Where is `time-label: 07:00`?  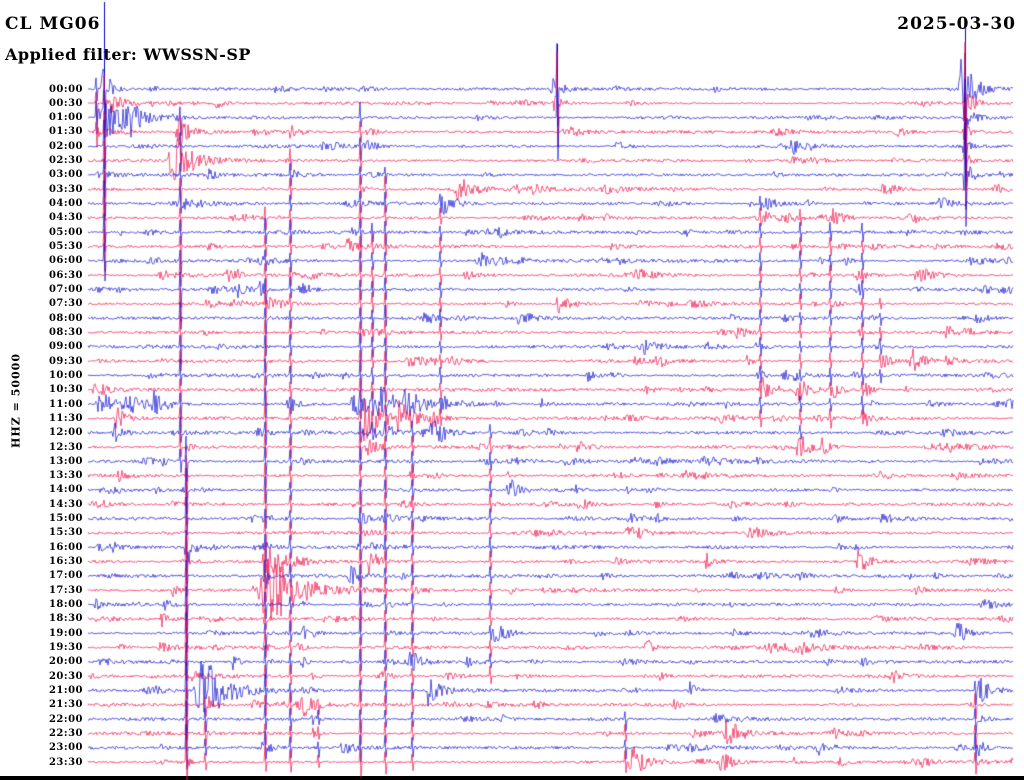 time-label: 07:00 is located at coordinates (65, 289).